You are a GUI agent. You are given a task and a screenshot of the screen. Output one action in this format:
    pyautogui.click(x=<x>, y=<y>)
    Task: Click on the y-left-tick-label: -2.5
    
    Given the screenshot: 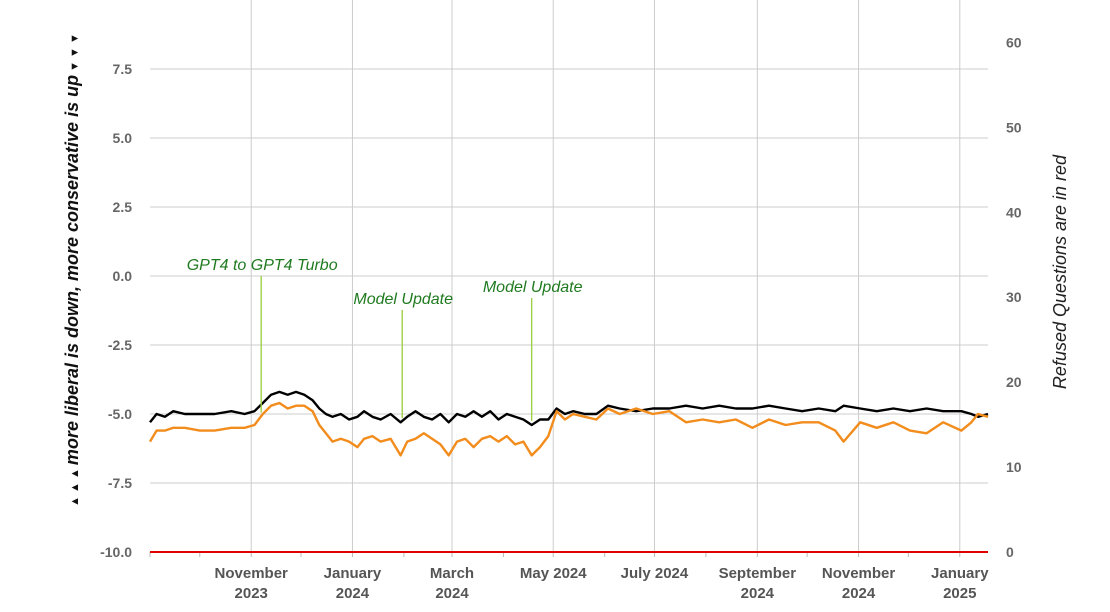 What is the action you would take?
    pyautogui.click(x=120, y=345)
    